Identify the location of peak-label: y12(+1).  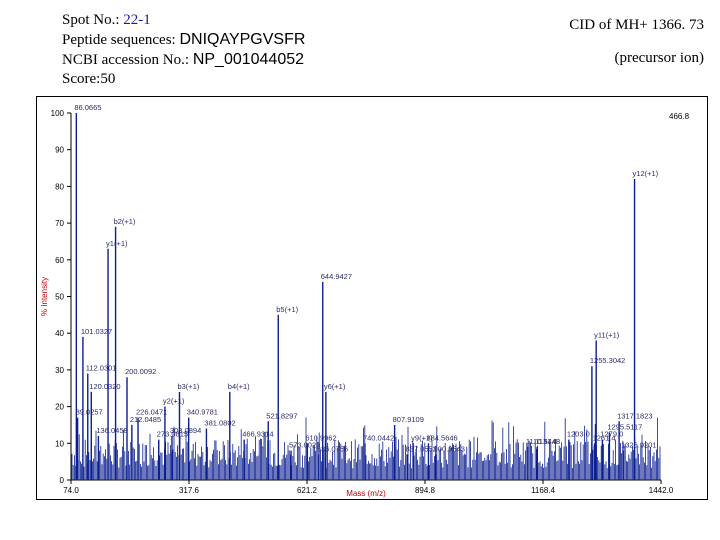
(646, 173).